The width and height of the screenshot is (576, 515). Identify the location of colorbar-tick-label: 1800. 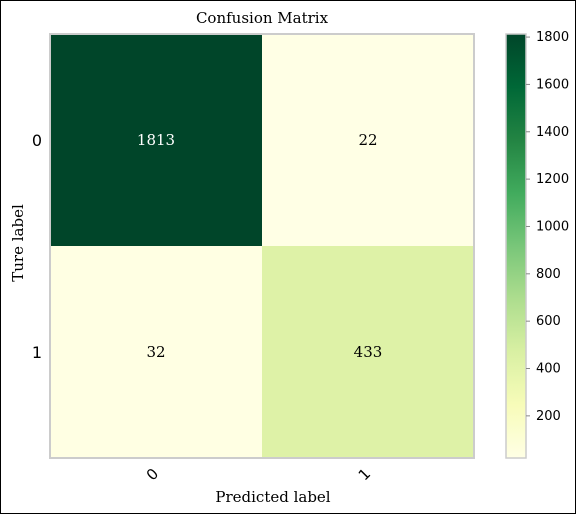
(552, 37).